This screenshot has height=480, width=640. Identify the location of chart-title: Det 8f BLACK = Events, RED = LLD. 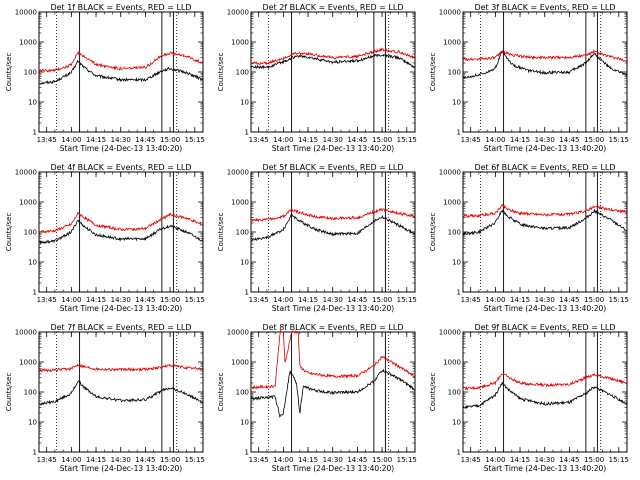
(332, 327).